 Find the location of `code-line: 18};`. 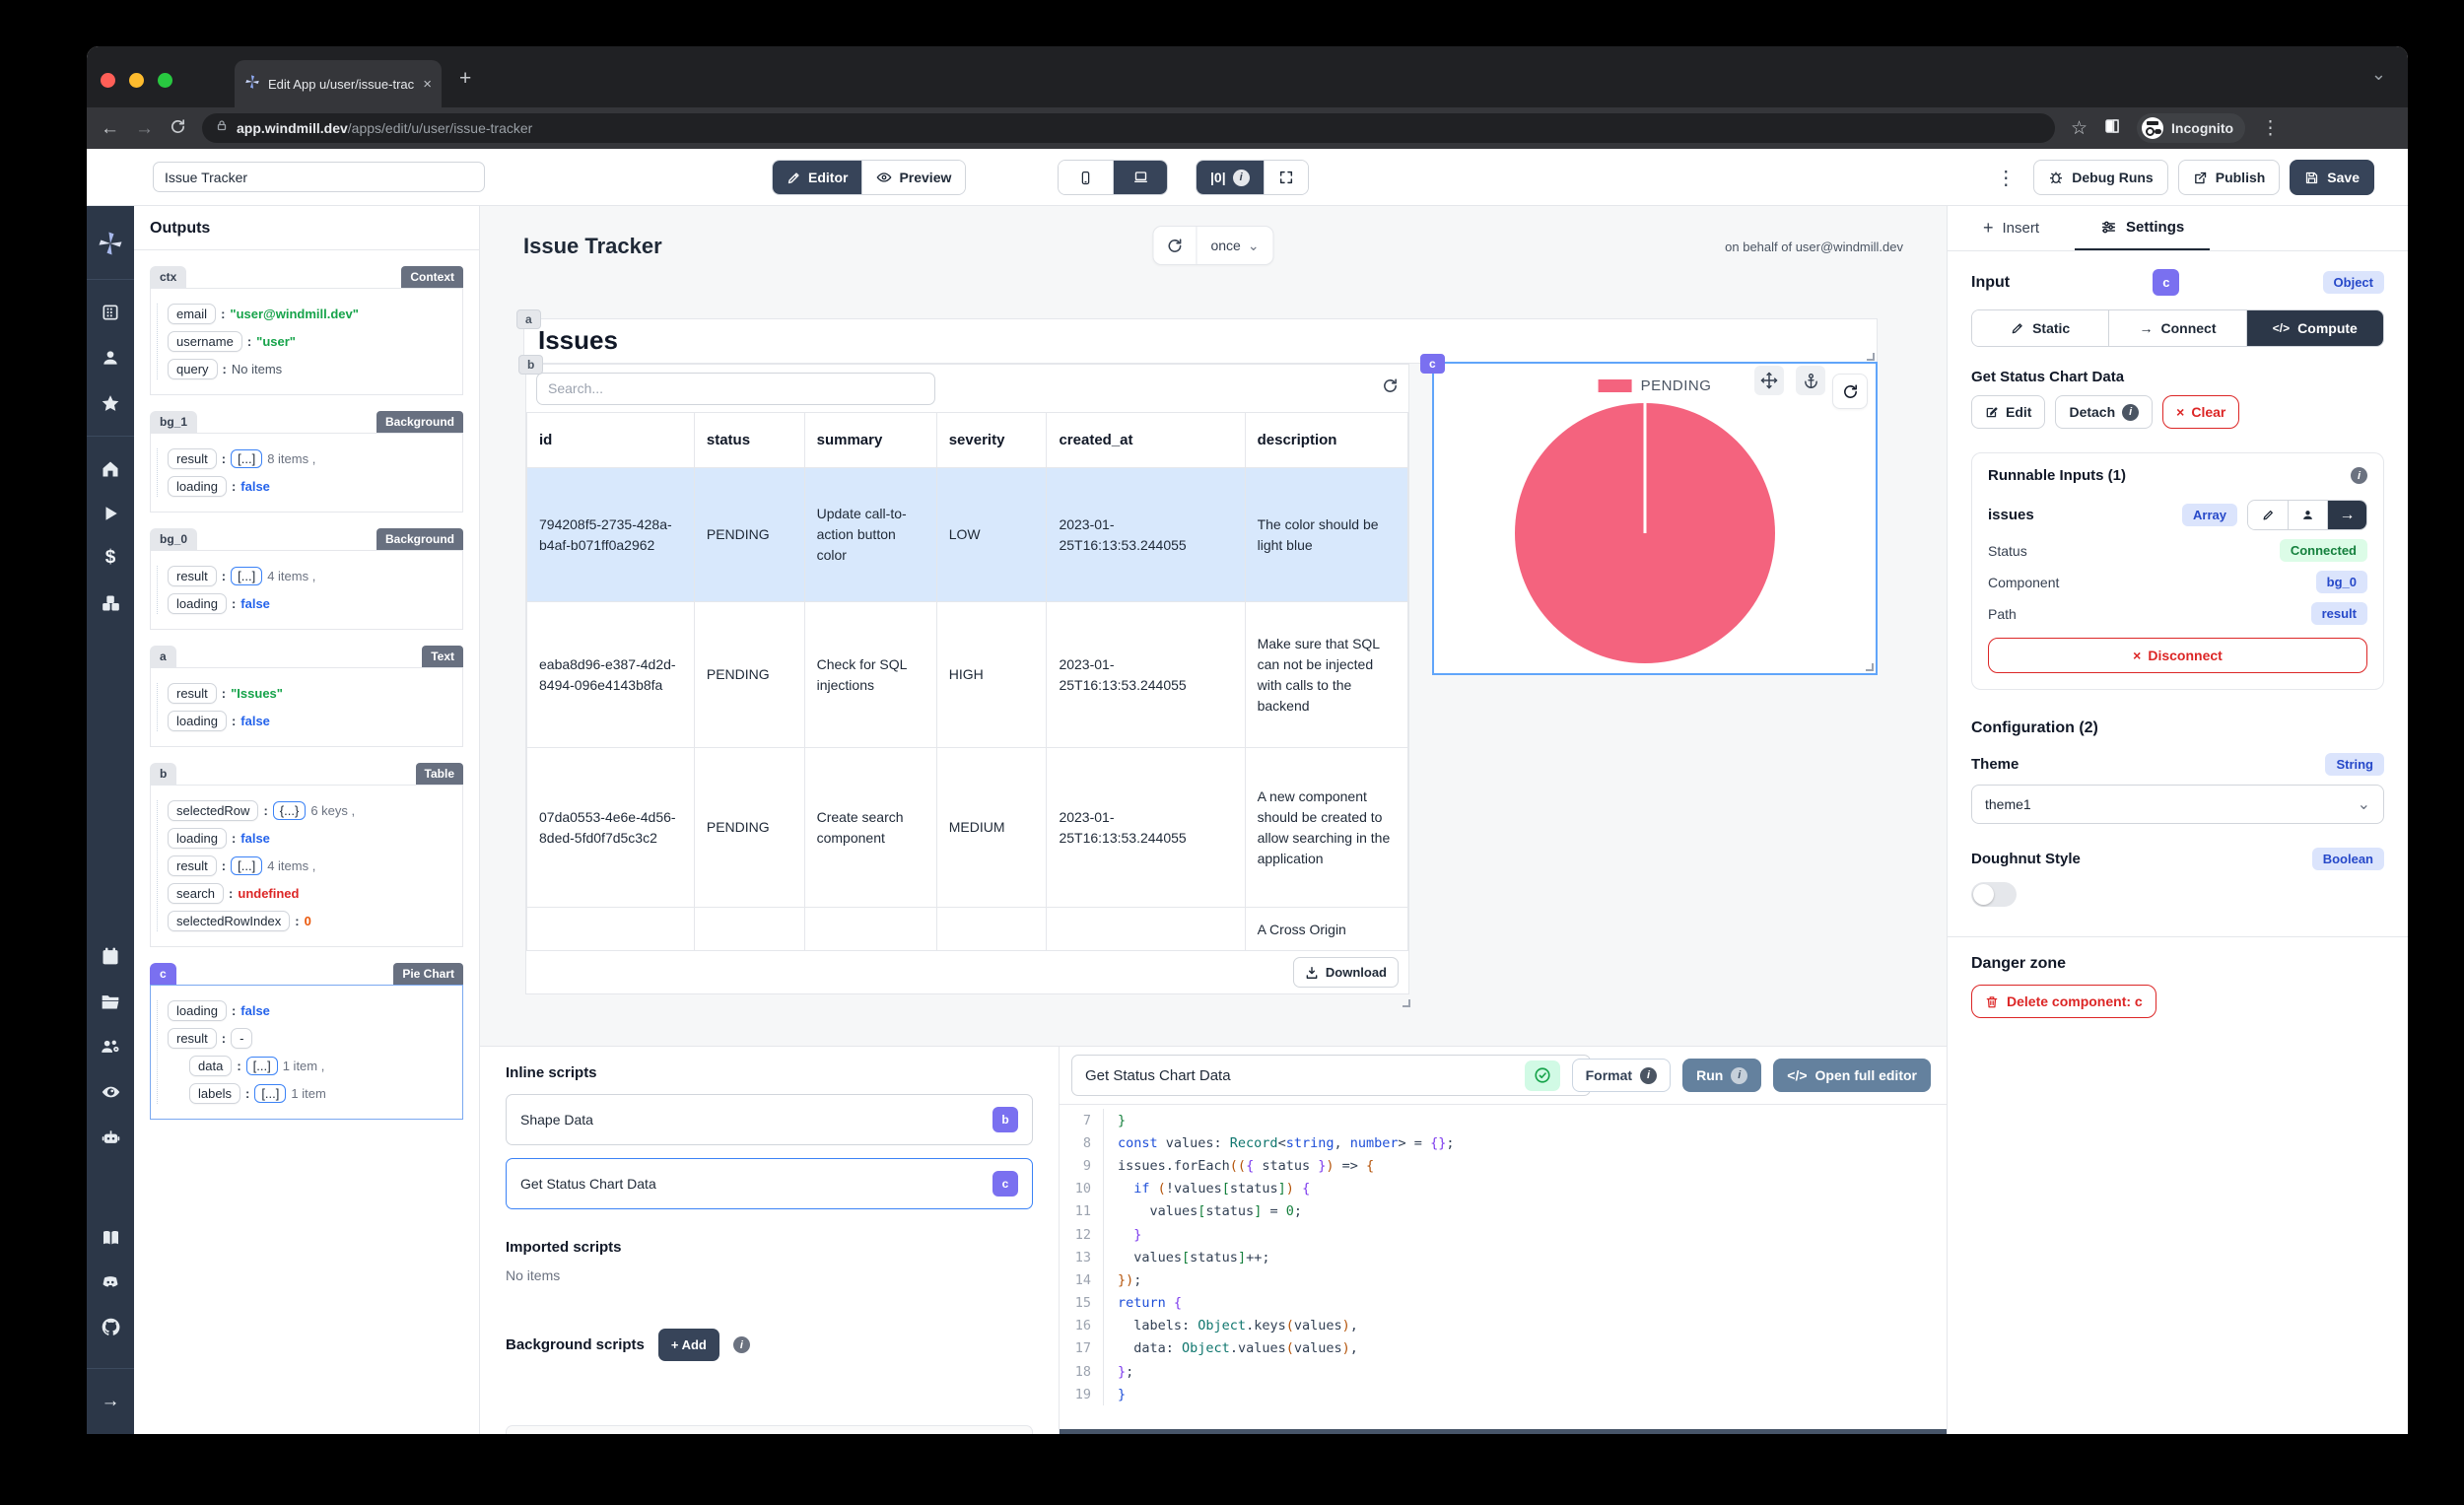

code-line: 18}; is located at coordinates (1503, 1372).